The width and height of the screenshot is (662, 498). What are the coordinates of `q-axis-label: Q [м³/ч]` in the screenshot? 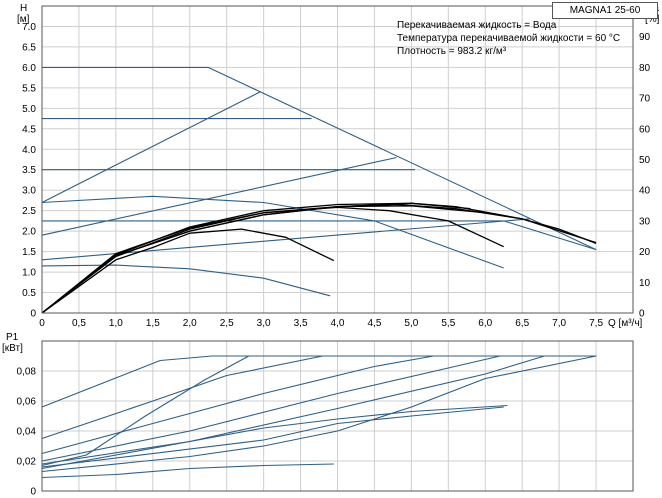 It's located at (625, 323).